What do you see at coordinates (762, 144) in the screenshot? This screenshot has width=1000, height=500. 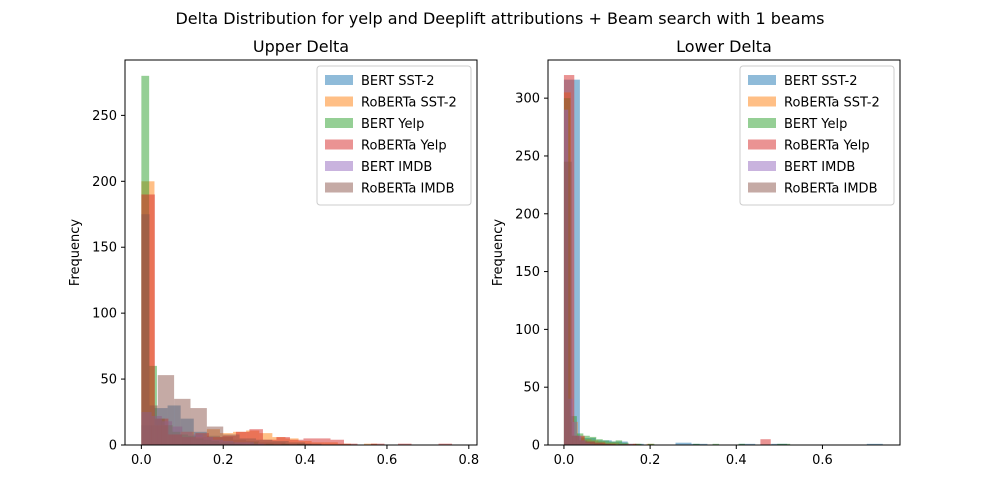 I see `panel-2-legend-swatch-roberta-yelp` at bounding box center [762, 144].